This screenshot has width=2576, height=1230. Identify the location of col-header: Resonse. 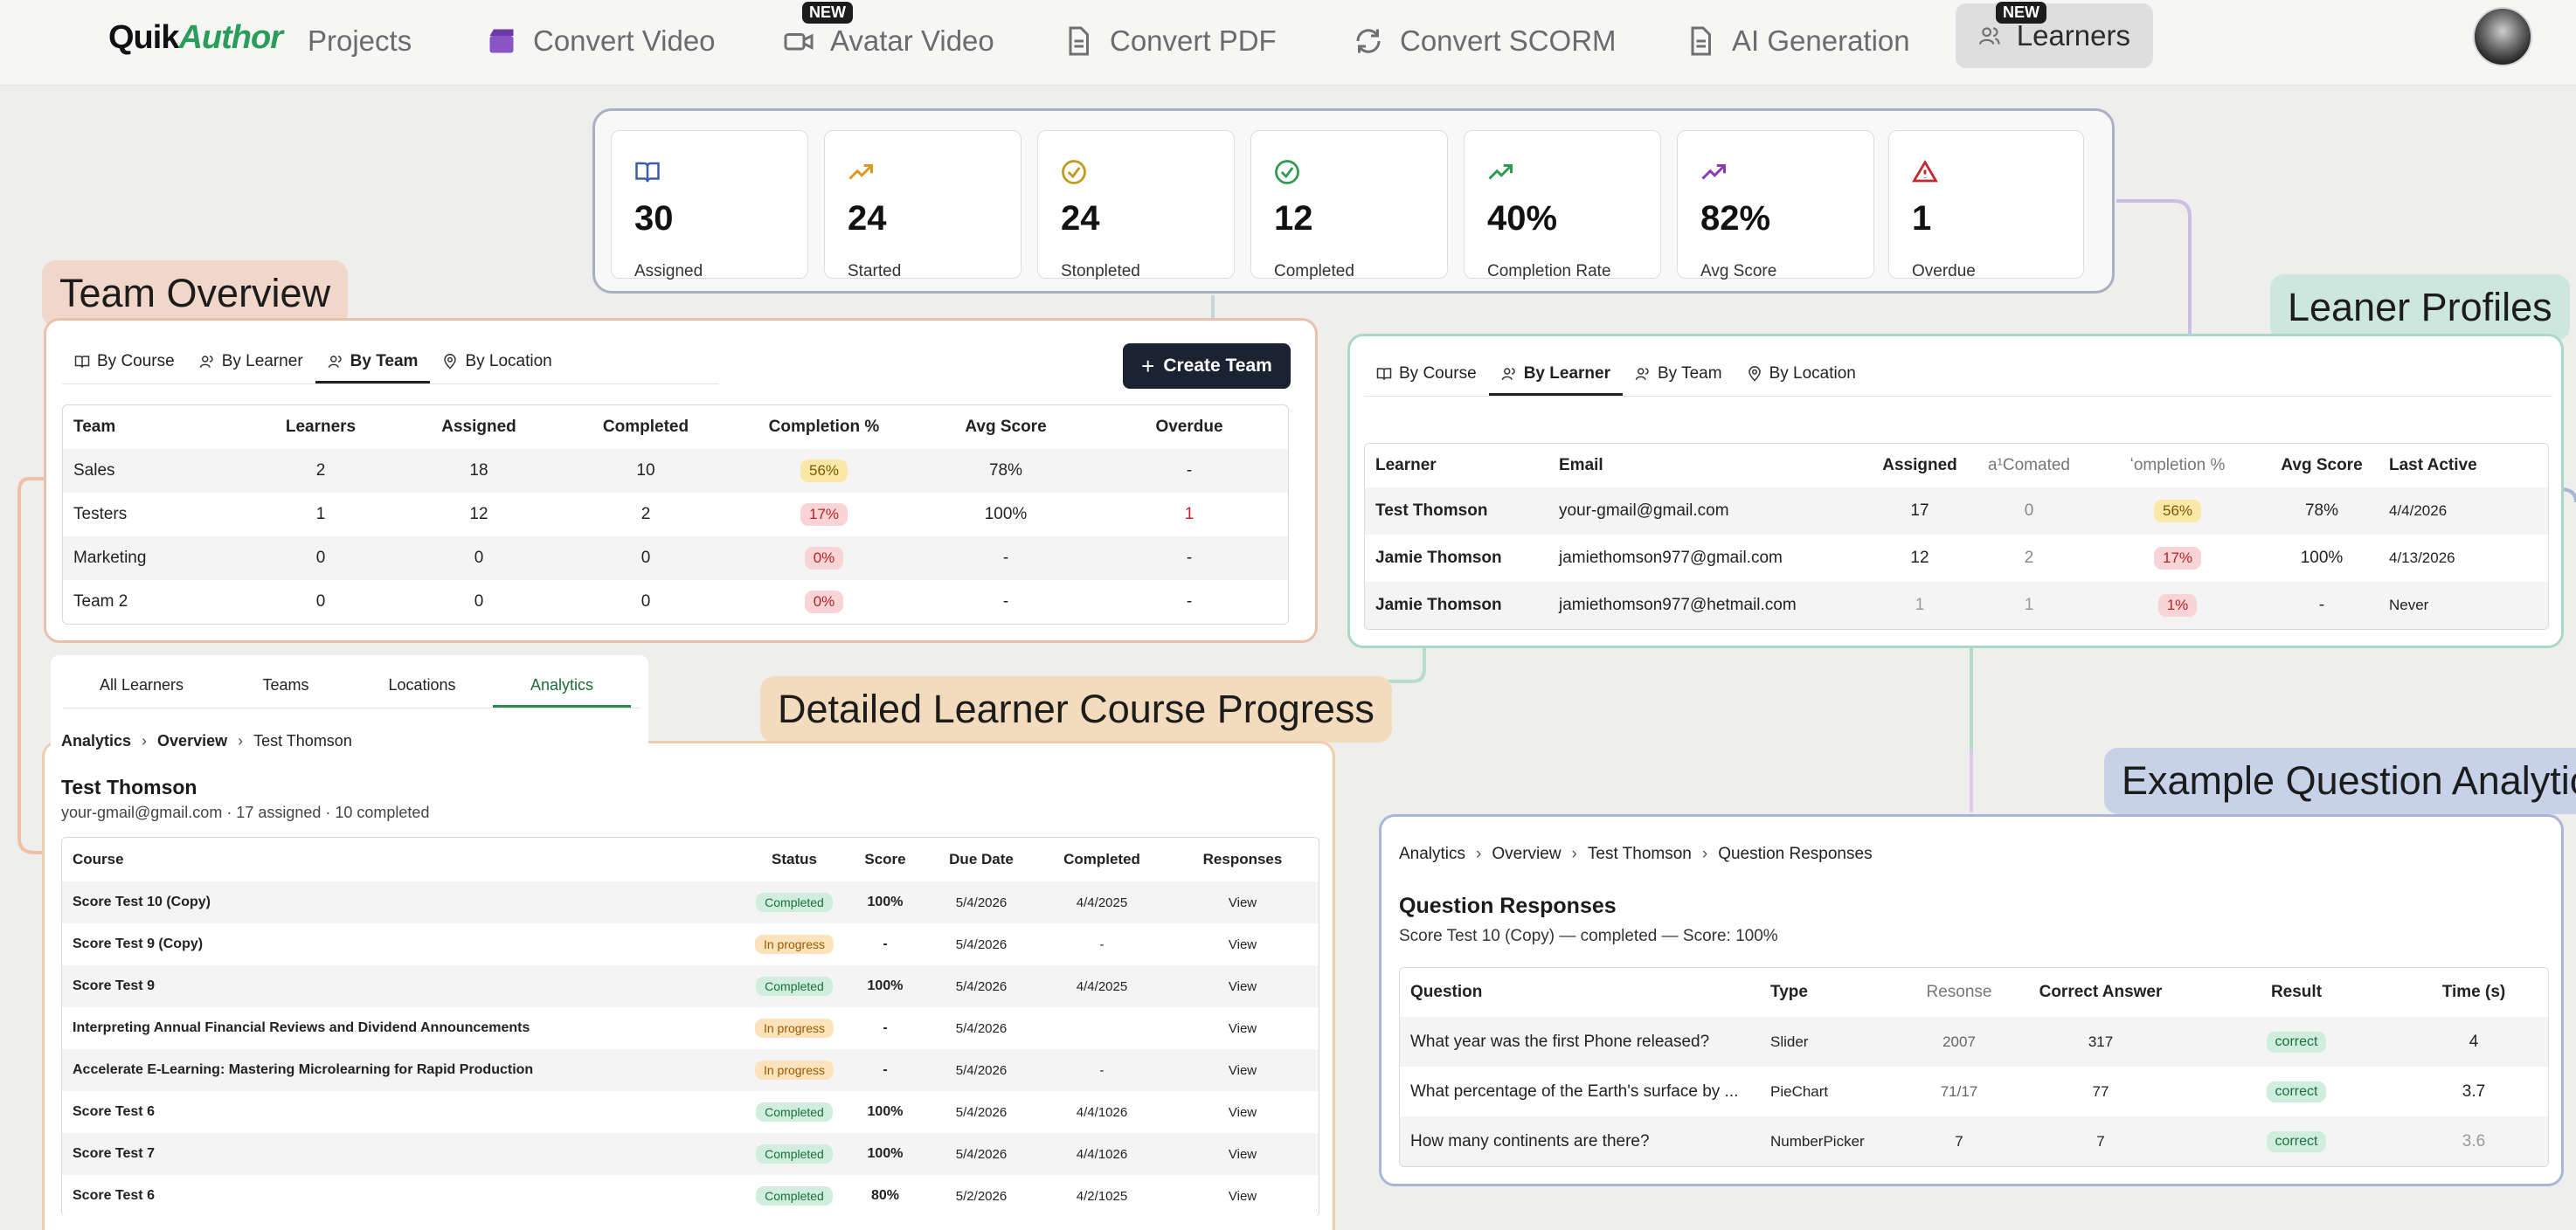
(1959, 992).